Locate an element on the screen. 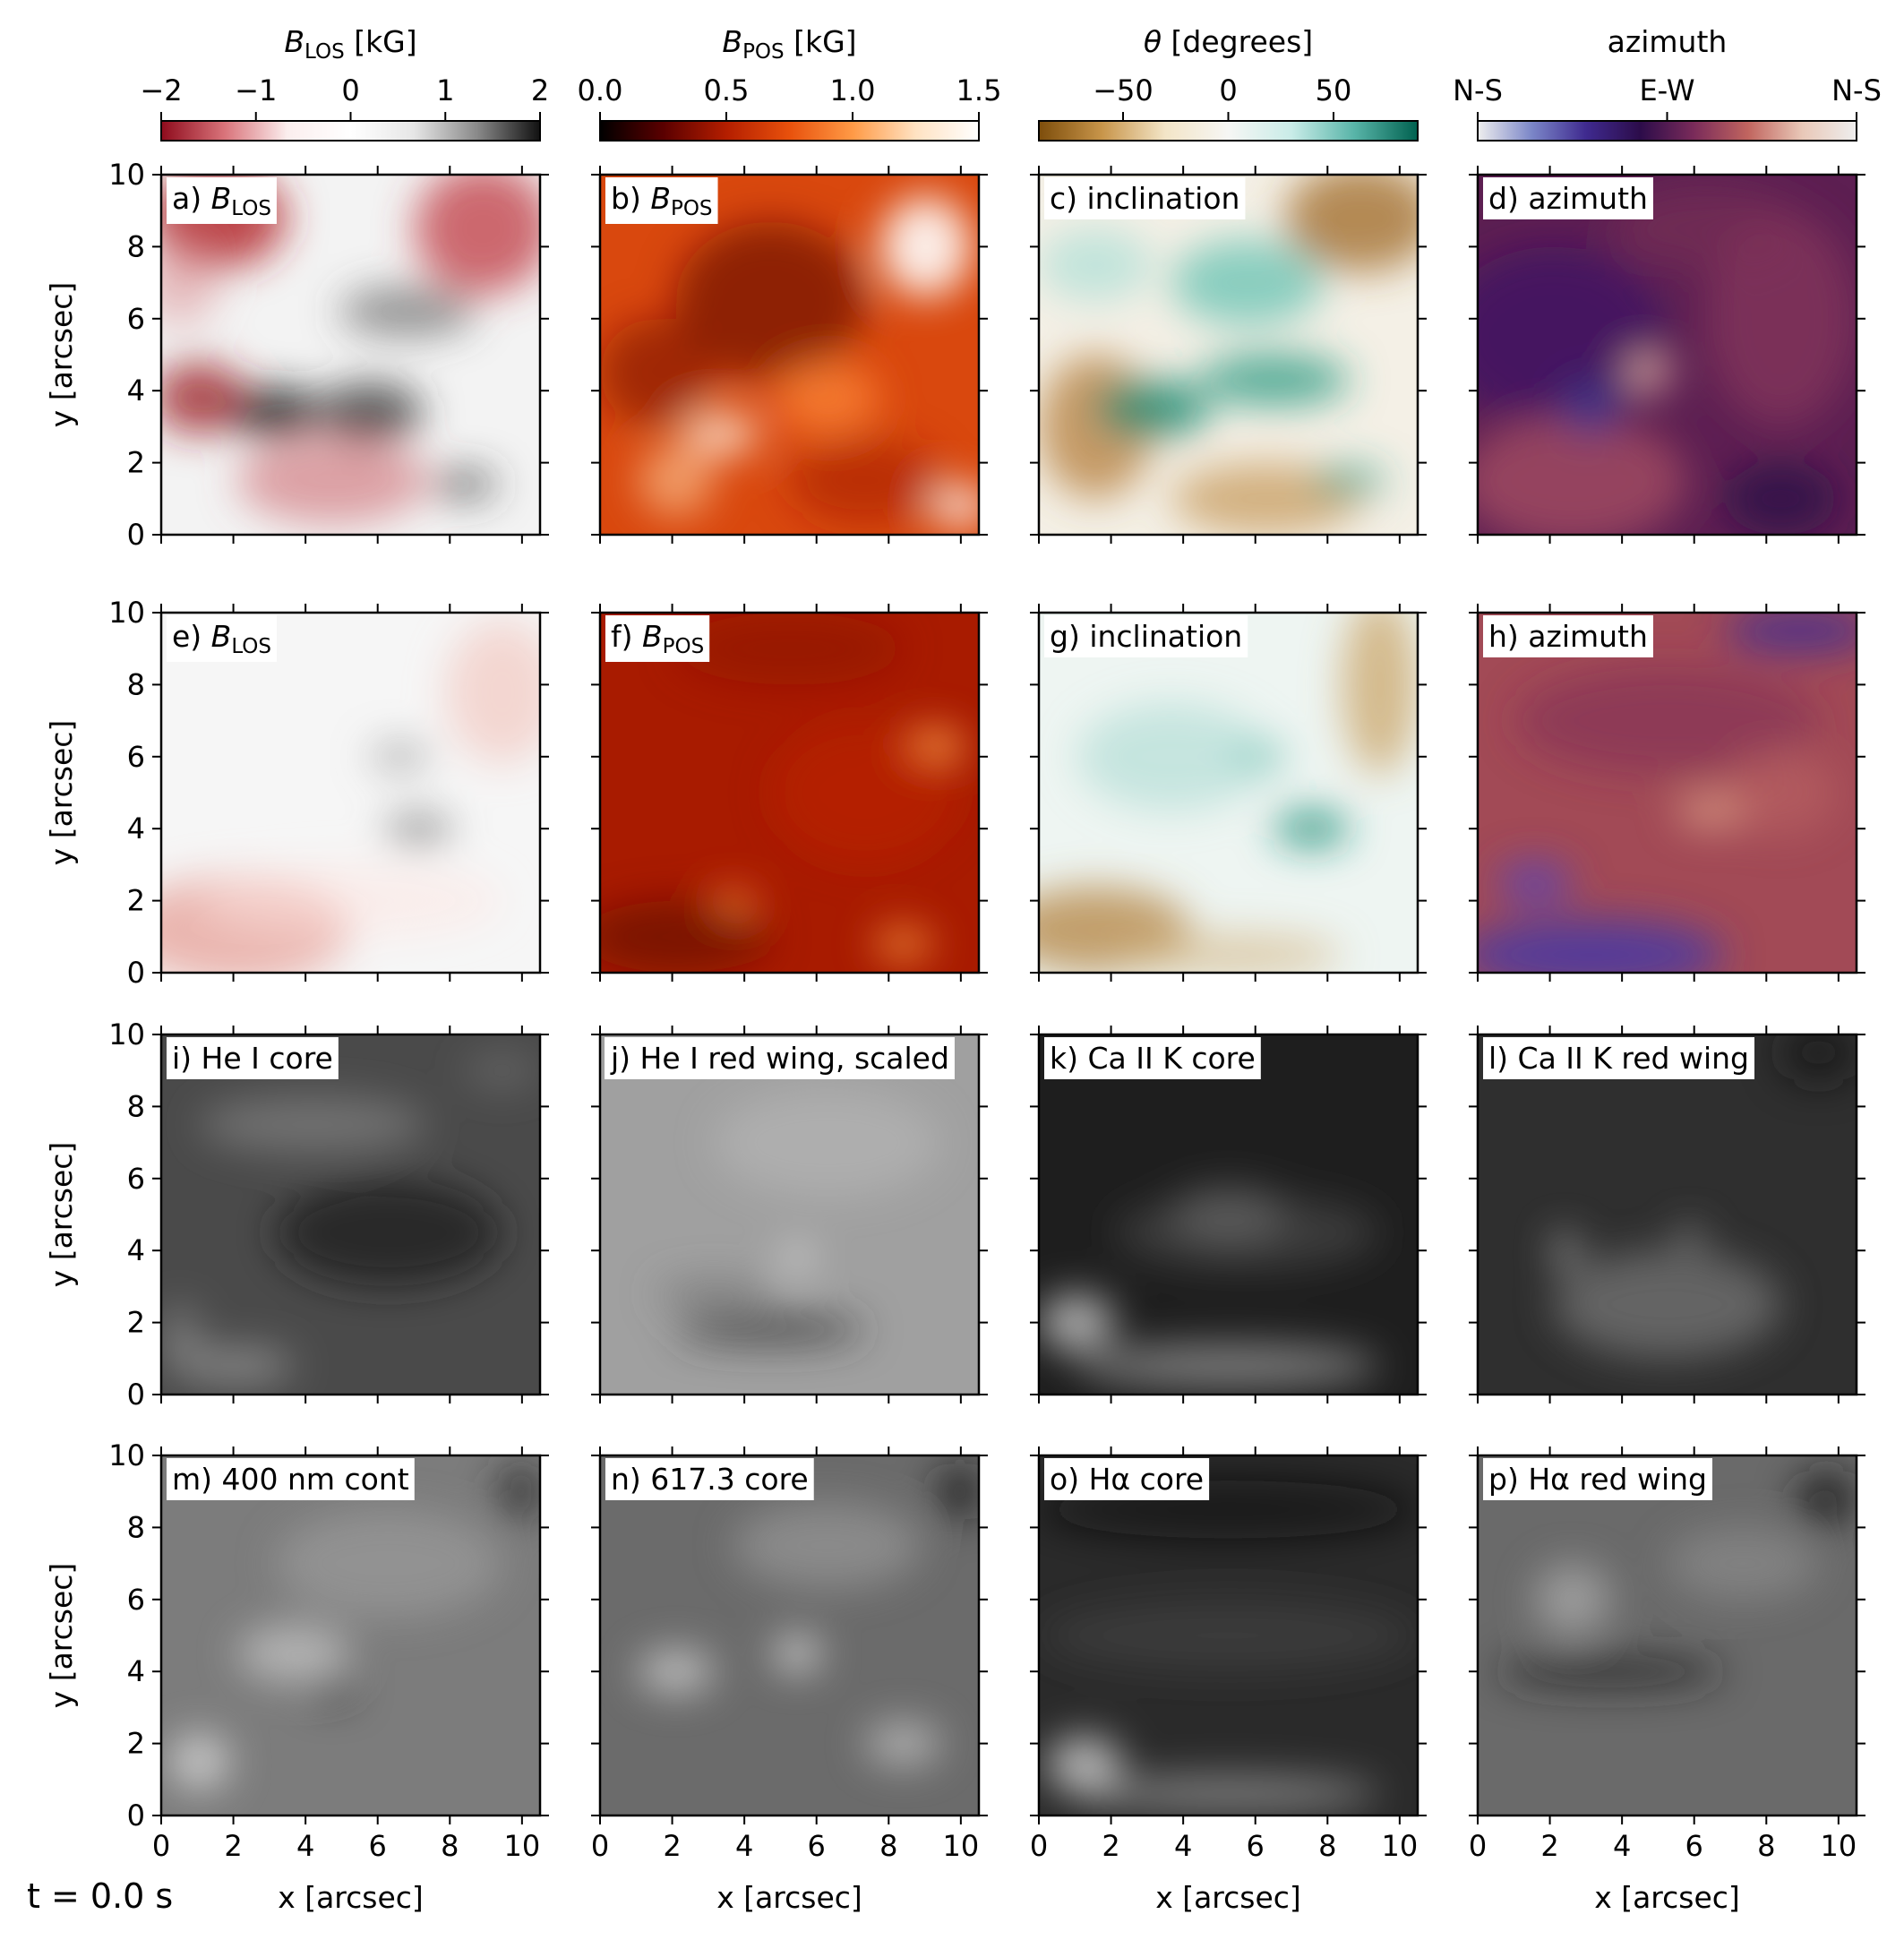 This screenshot has width=1904, height=1940. colorbar-tick-label: 50 is located at coordinates (1334, 90).